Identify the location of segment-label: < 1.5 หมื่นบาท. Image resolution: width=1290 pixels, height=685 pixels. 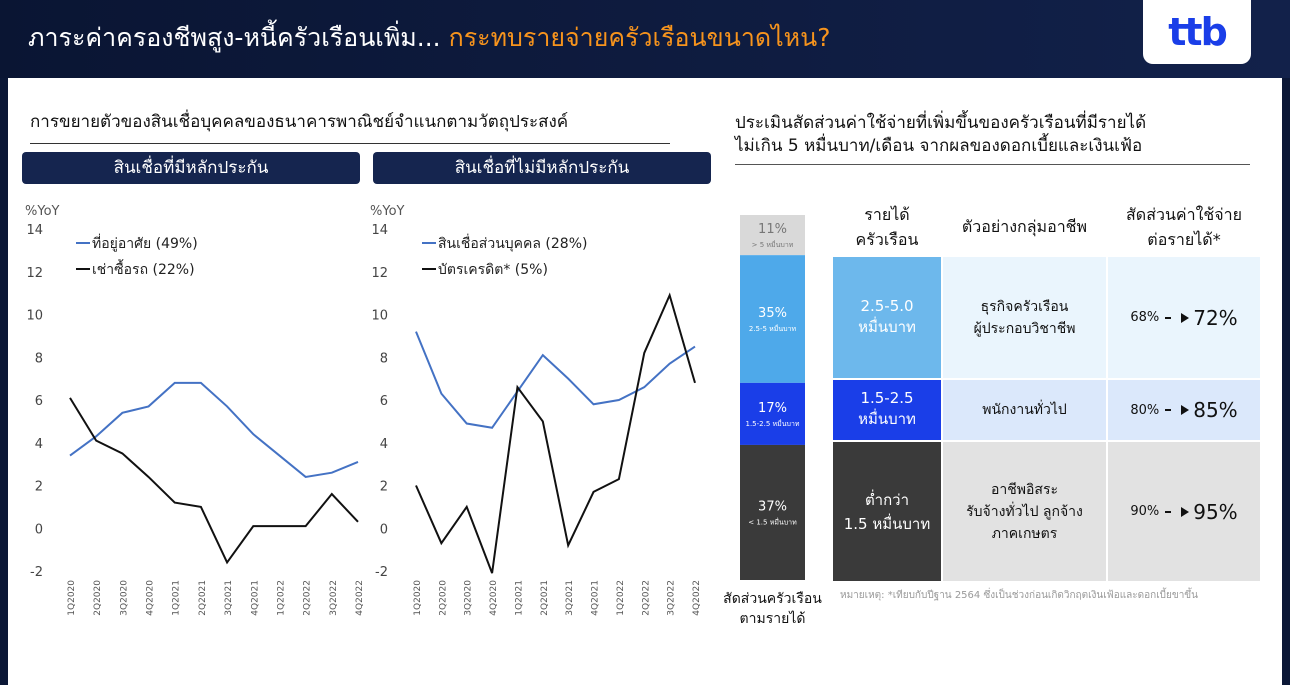
(772, 521).